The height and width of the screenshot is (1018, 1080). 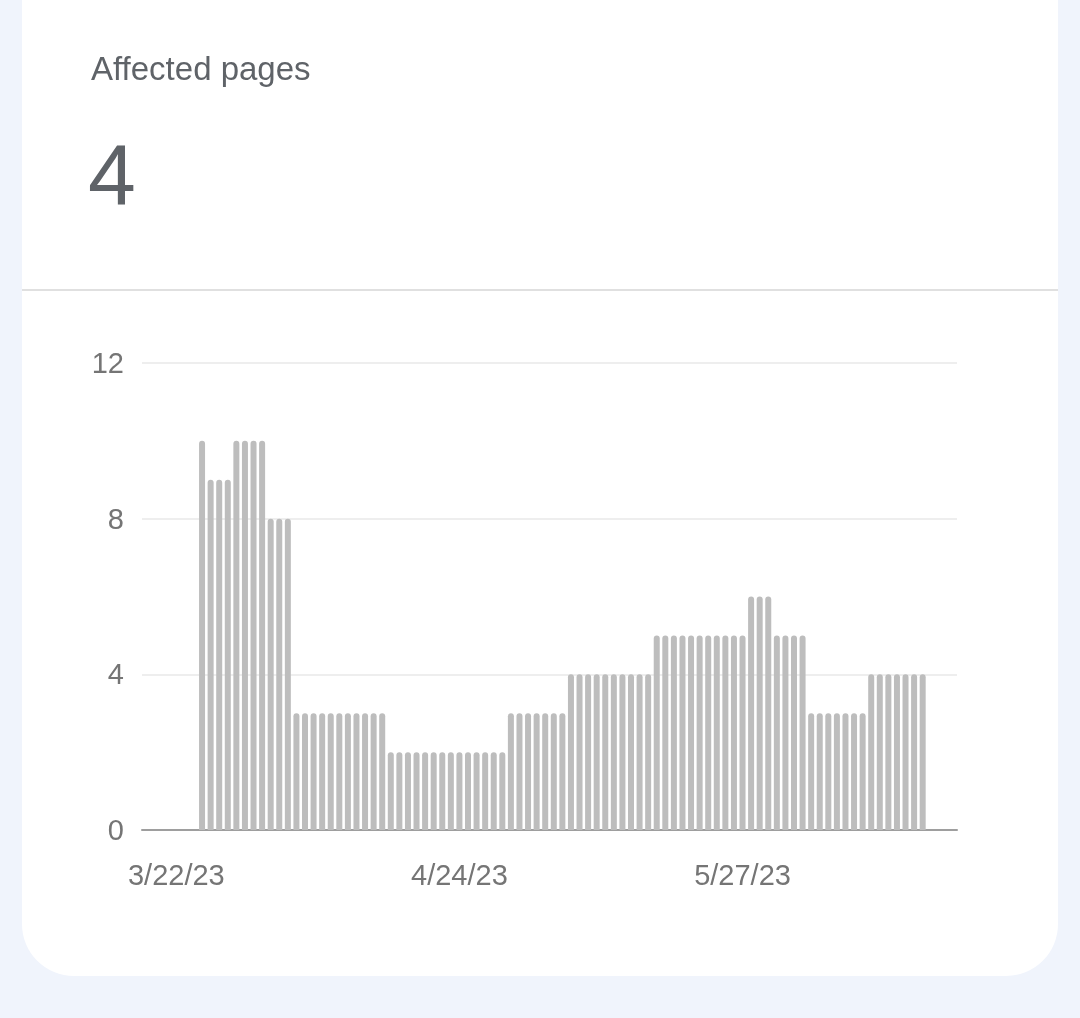 What do you see at coordinates (115, 674) in the screenshot?
I see `y-tick-label: 4` at bounding box center [115, 674].